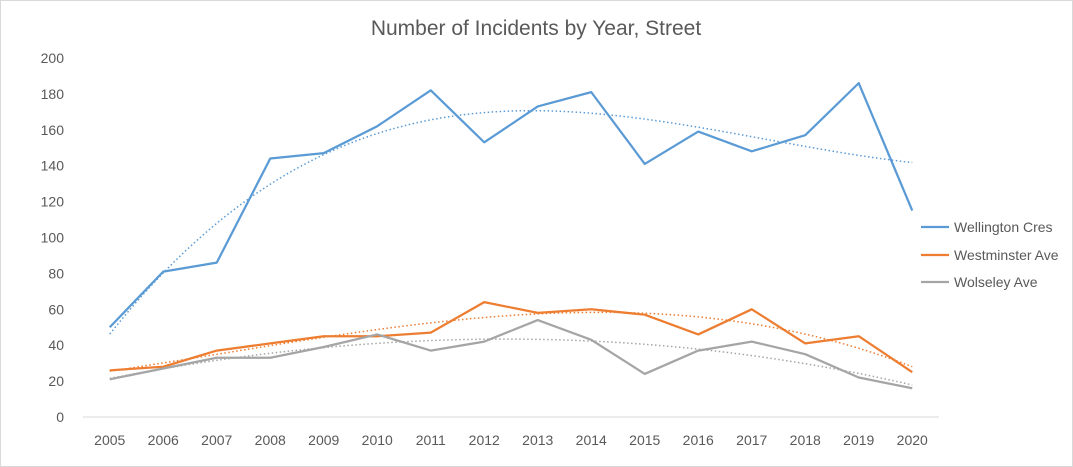 Image resolution: width=1073 pixels, height=467 pixels. I want to click on series-line-westminster-ave, so click(511, 337).